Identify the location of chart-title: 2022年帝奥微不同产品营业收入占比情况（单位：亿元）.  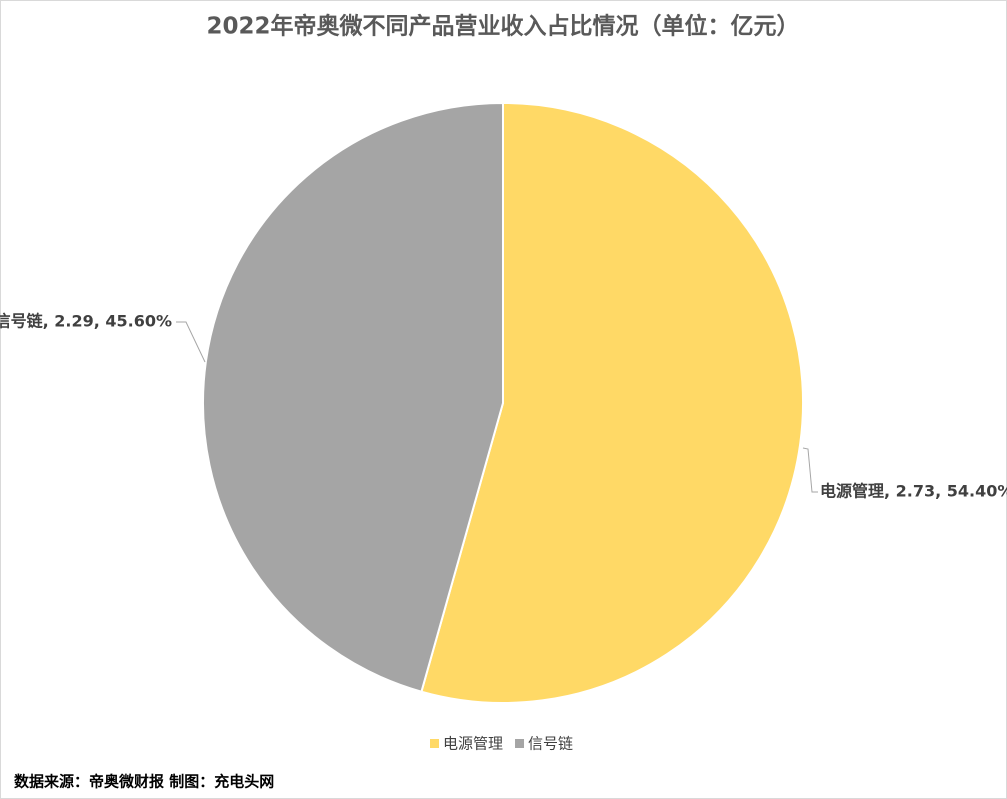
(502, 26).